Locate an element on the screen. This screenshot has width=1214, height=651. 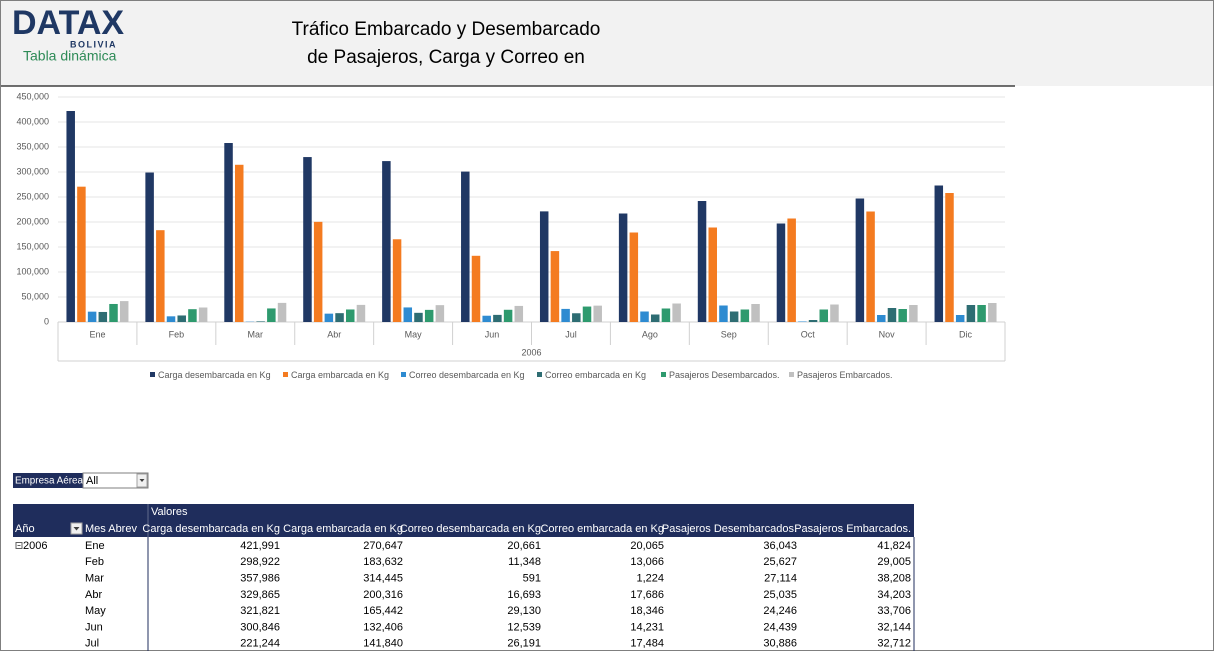
y-tick-label: 400,000 is located at coordinates (32, 121).